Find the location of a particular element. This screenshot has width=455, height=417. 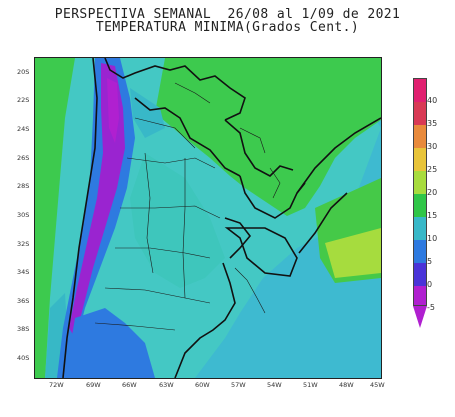

lon-label-48w: 48W is located at coordinates (346, 385).